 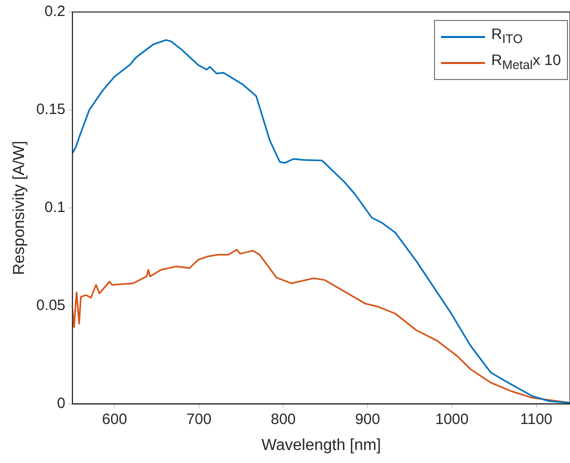 I want to click on x-tick-label: 700, so click(x=199, y=419).